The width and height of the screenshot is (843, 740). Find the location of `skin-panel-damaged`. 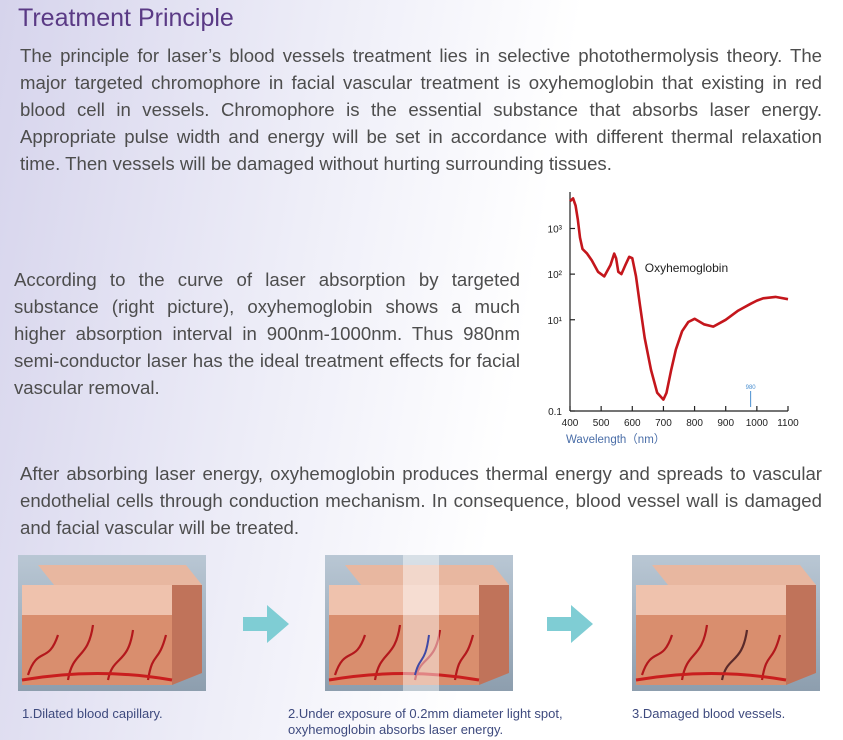

skin-panel-damaged is located at coordinates (726, 623).